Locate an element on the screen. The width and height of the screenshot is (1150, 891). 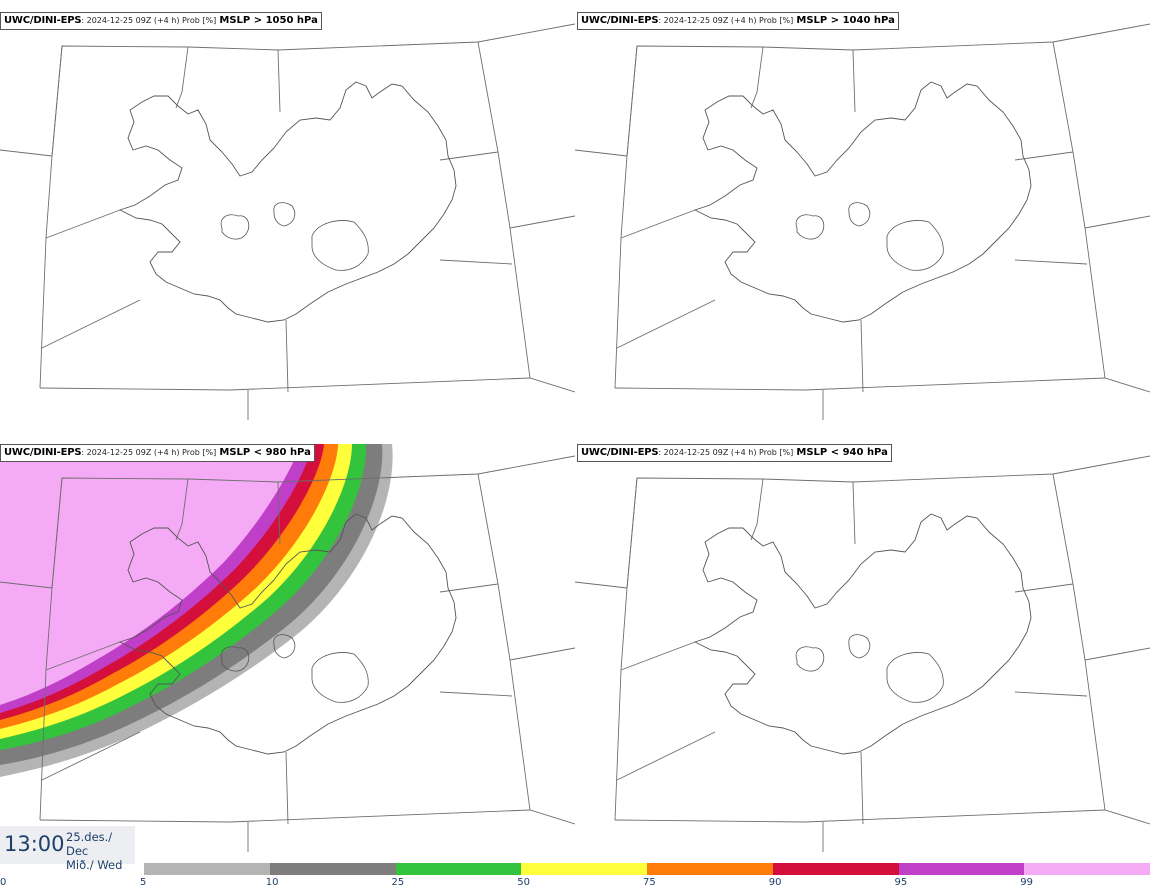
valid-date-line1: 25.des./ Dec is located at coordinates (89, 844).